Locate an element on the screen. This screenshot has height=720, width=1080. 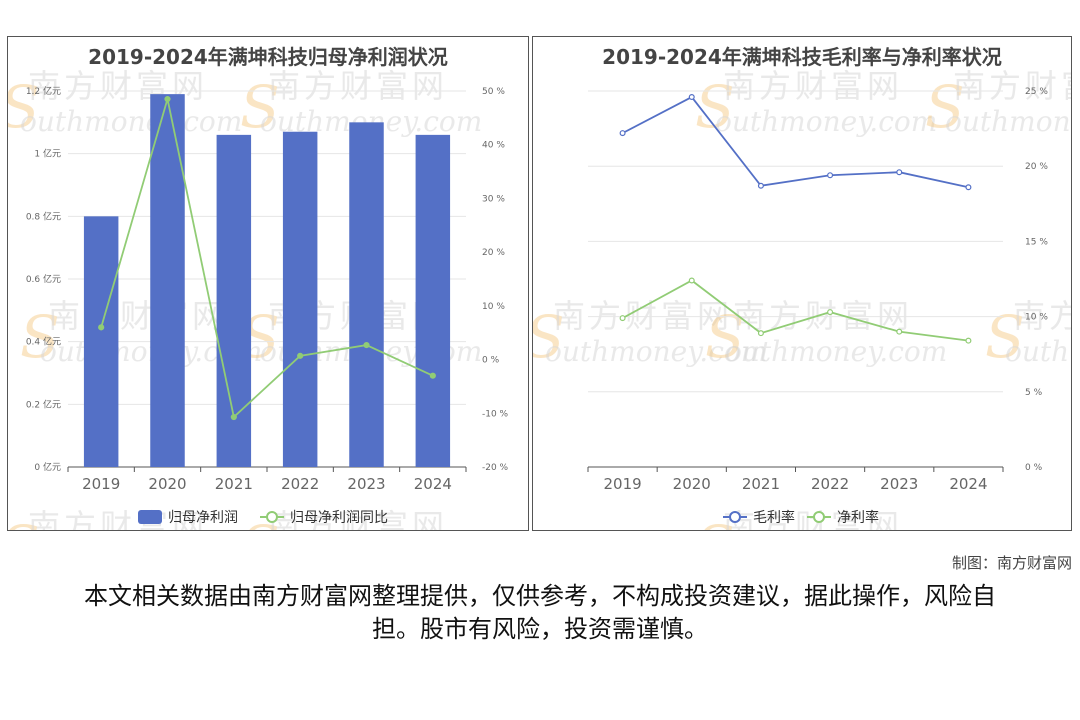
legend-swatch-net-profit is located at coordinates (150, 517).